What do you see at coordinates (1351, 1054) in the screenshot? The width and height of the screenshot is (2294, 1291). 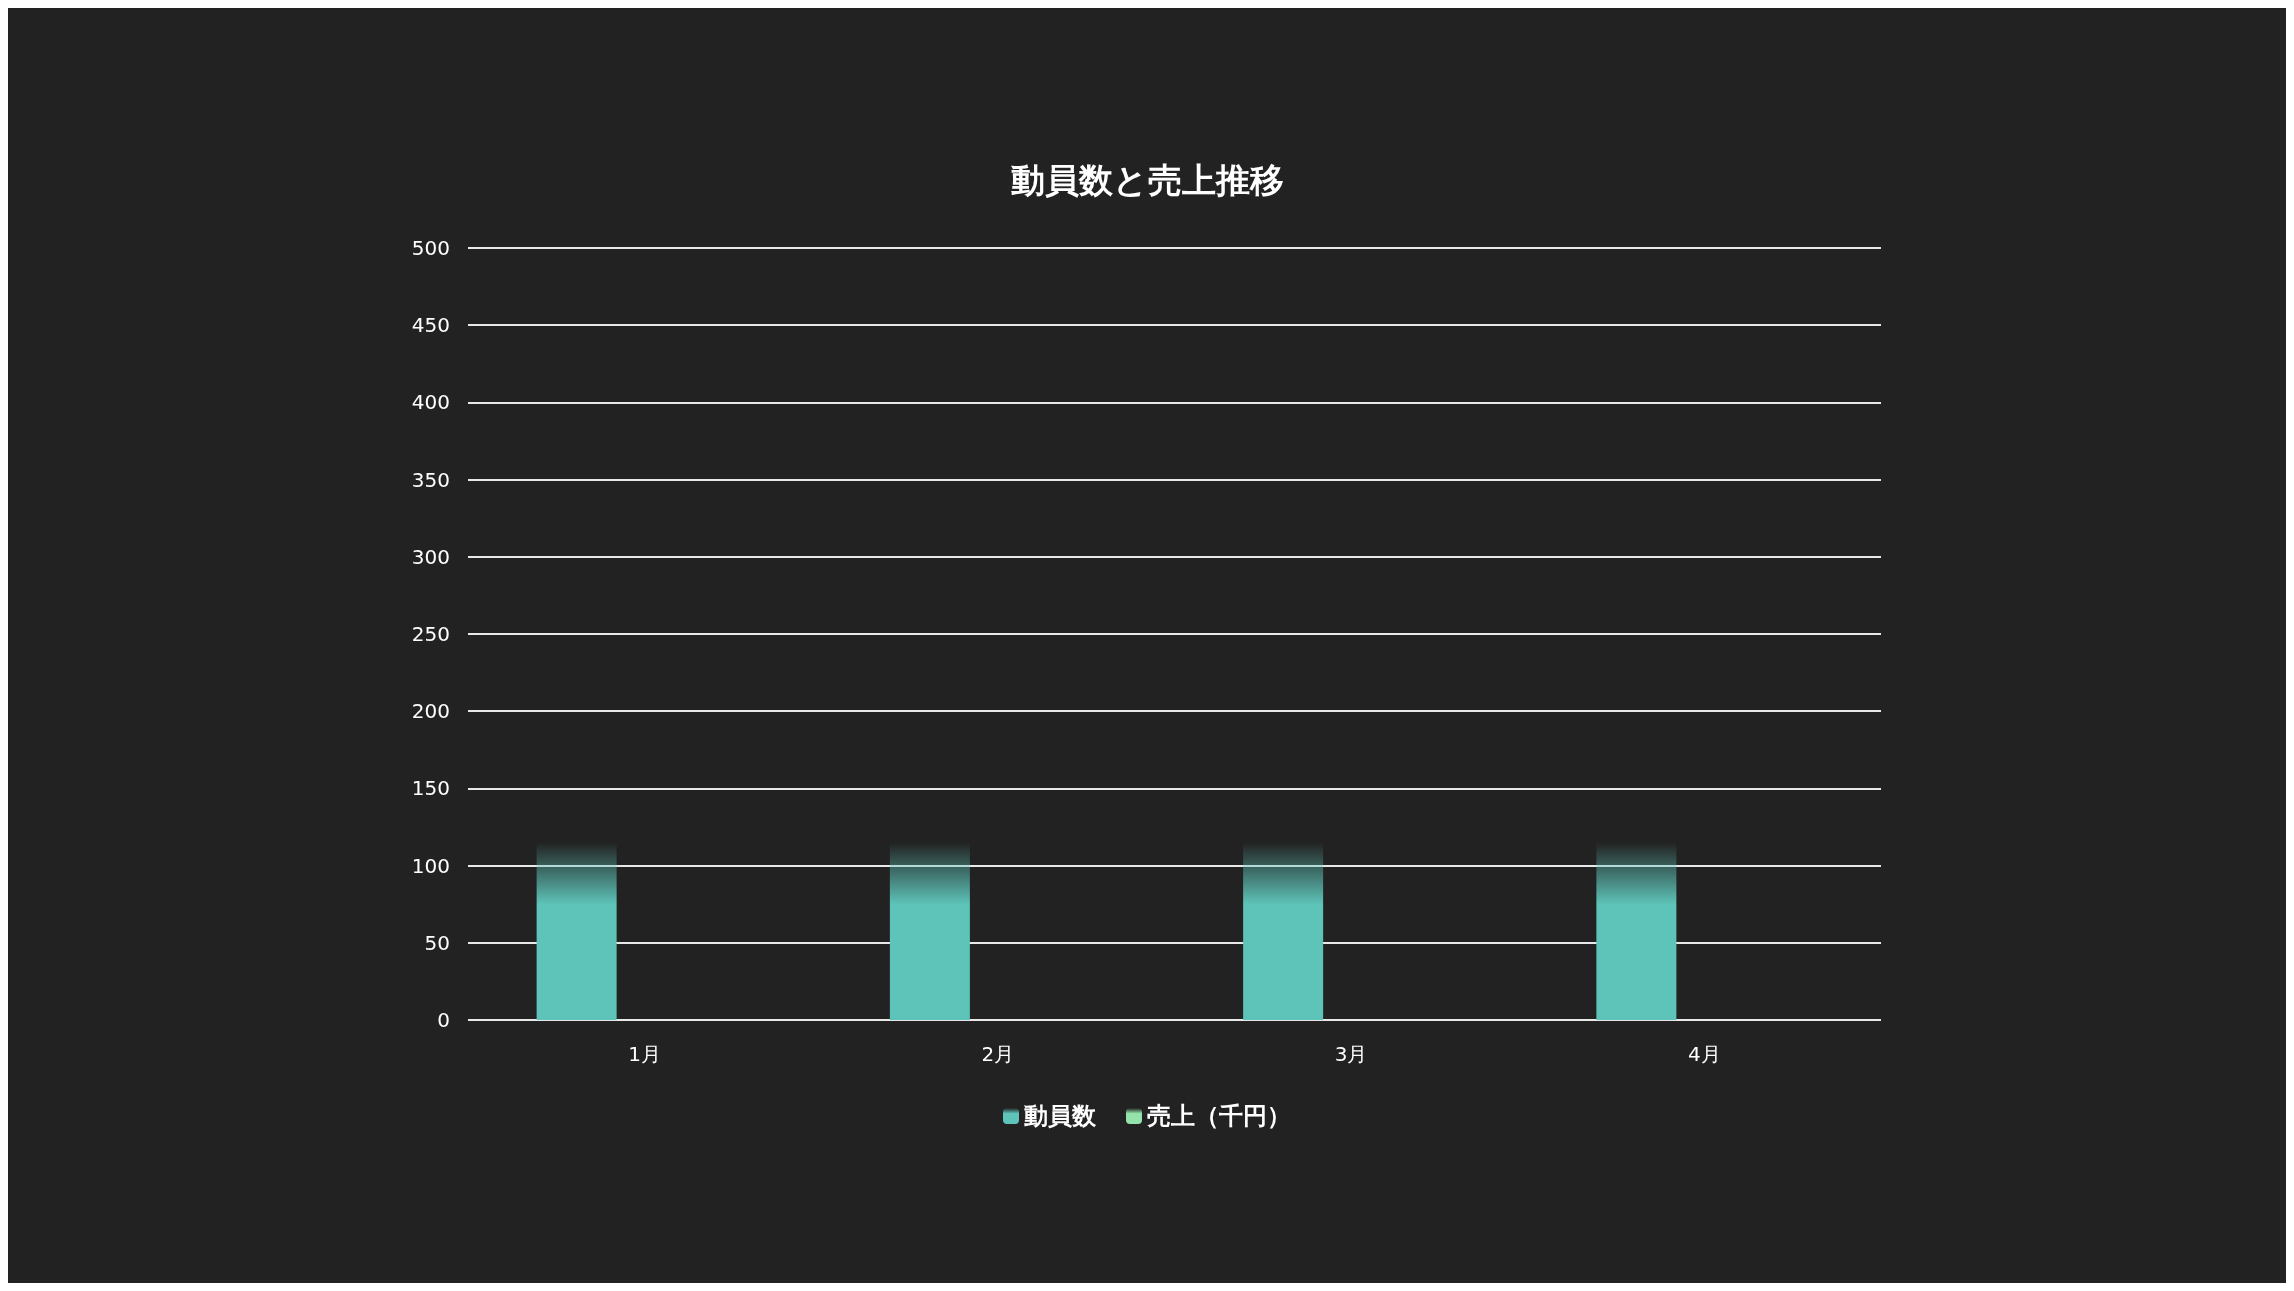 I see `x-tick-label: 3月` at bounding box center [1351, 1054].